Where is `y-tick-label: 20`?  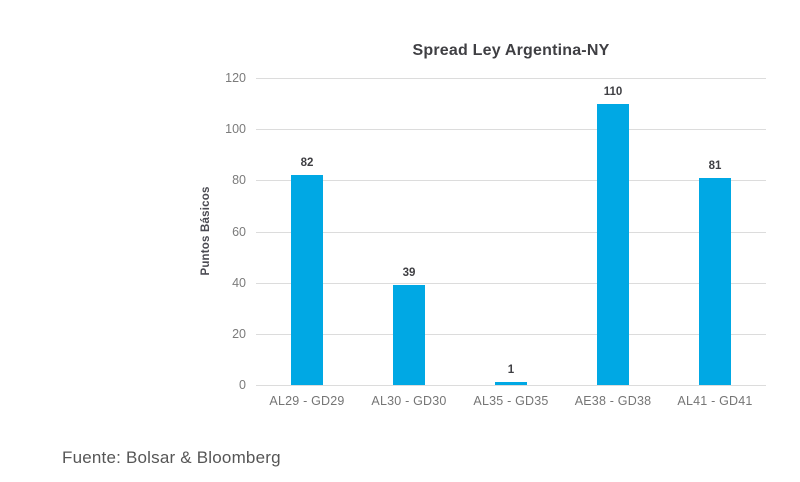 y-tick-label: 20 is located at coordinates (239, 333).